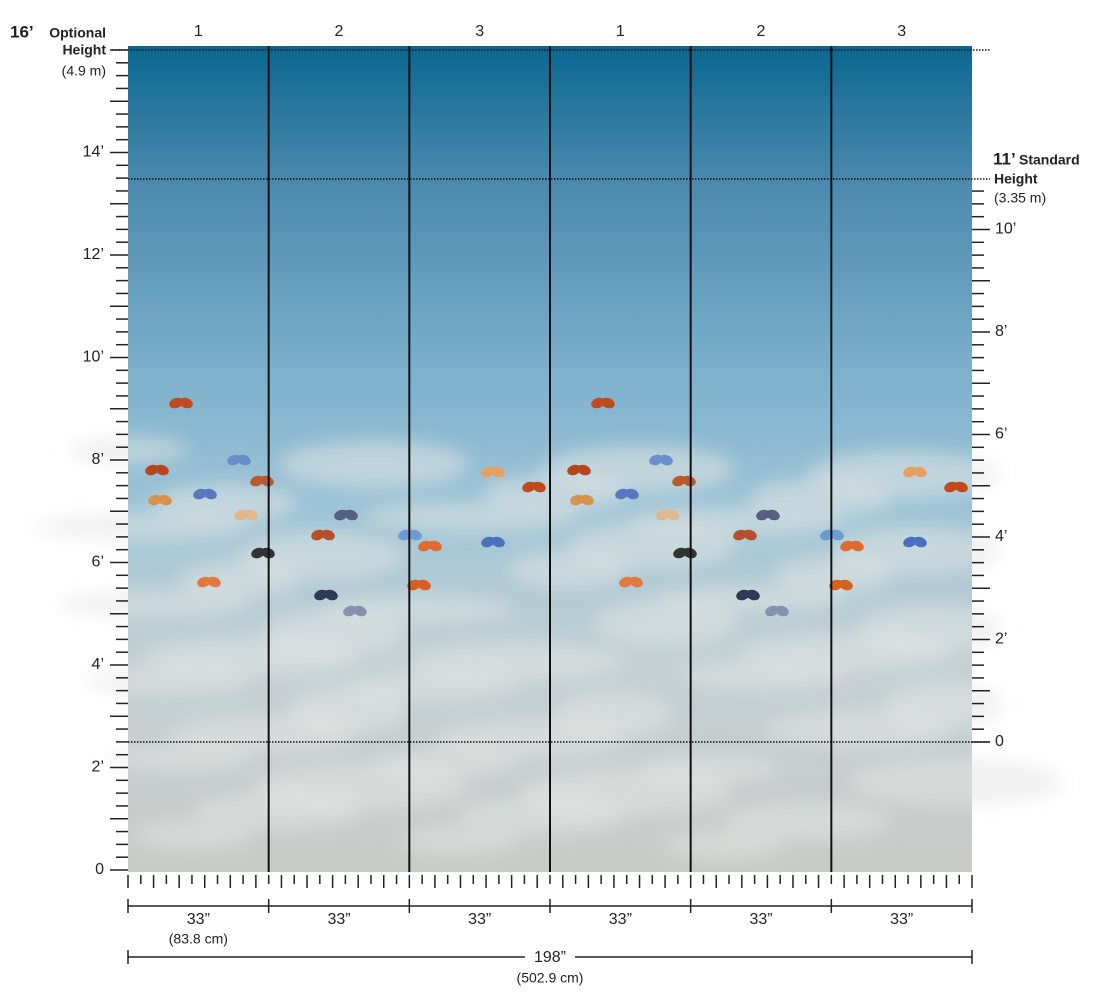 The width and height of the screenshot is (1100, 998). What do you see at coordinates (93, 152) in the screenshot?
I see `left-scale-label: 14’` at bounding box center [93, 152].